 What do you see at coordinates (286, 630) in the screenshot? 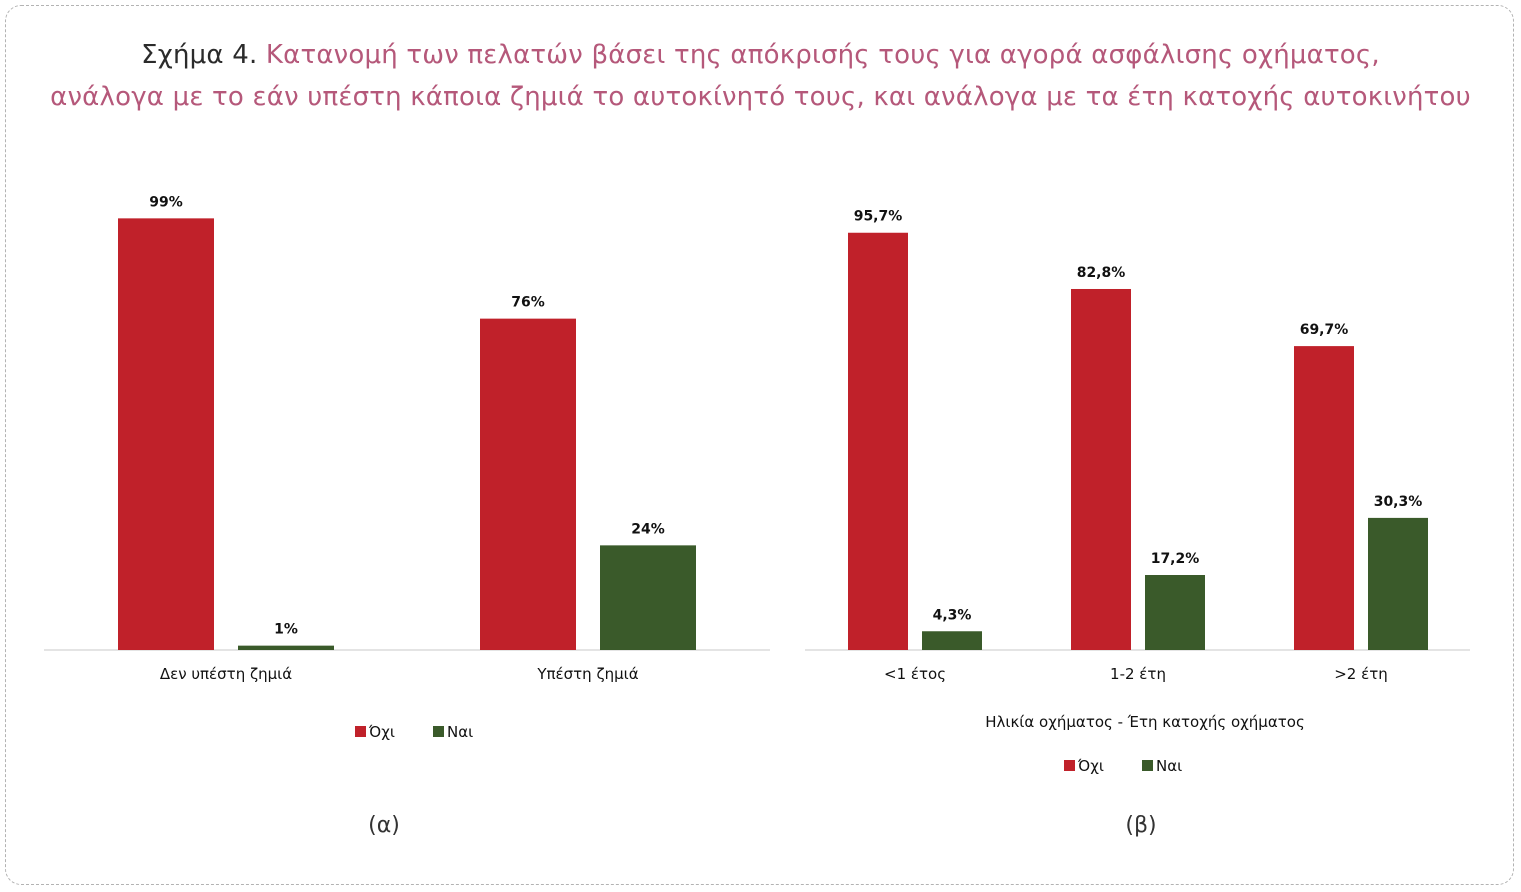
I see `data-label: 1%` at bounding box center [286, 630].